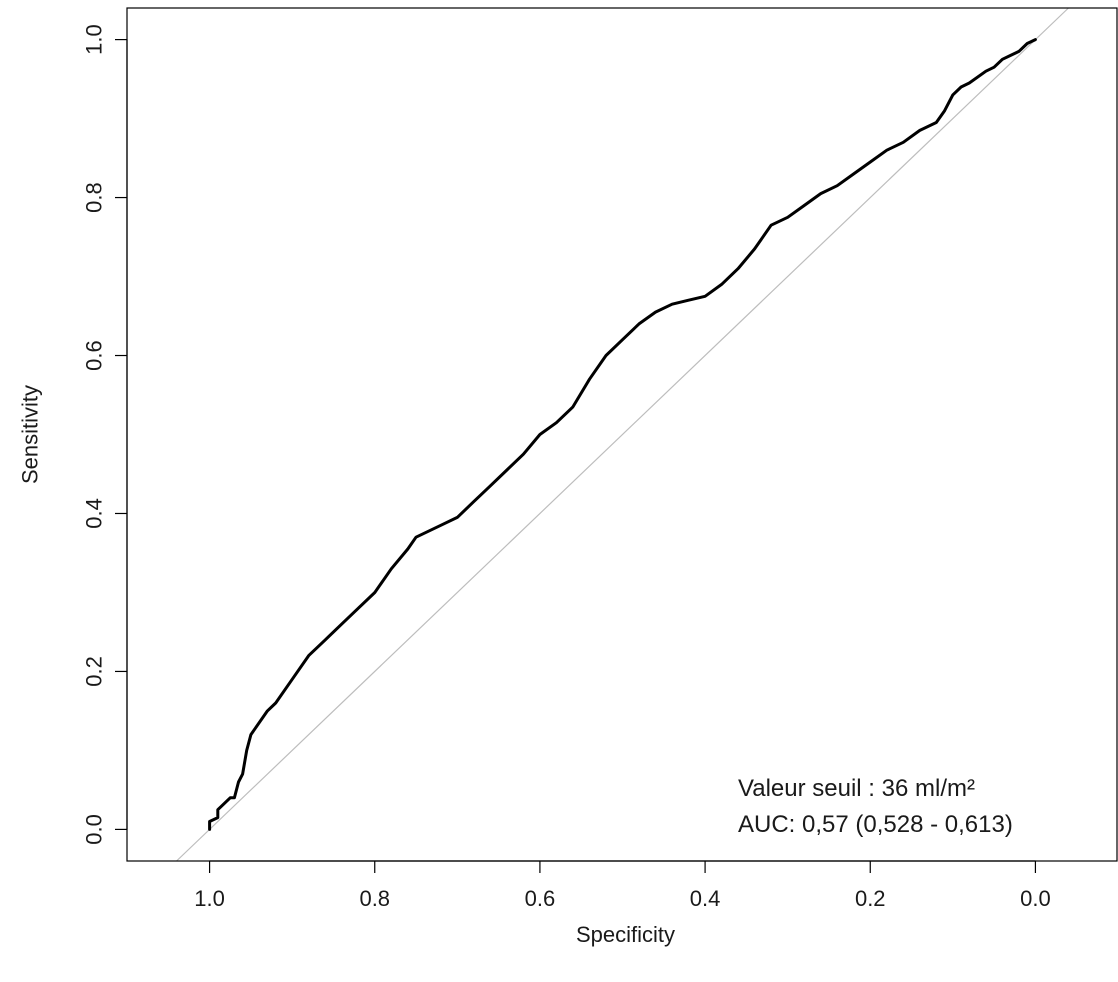 The height and width of the screenshot is (982, 1118). Describe the element at coordinates (94, 197) in the screenshot. I see `y-tick-label: 0.8` at that location.